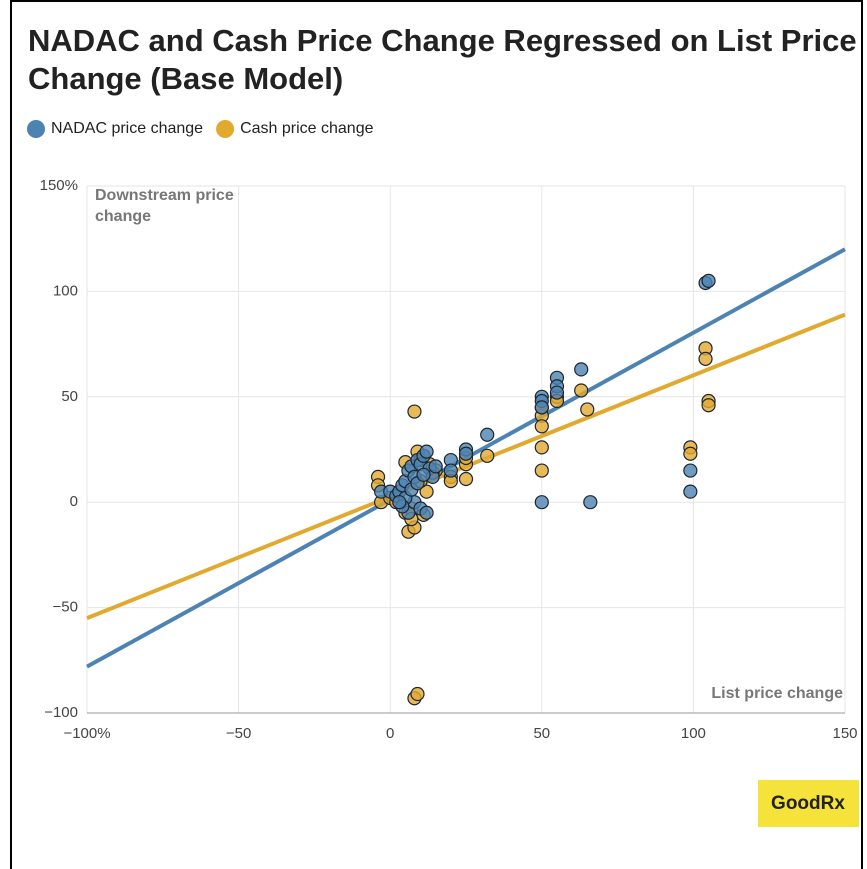 This screenshot has height=869, width=867. Describe the element at coordinates (693, 733) in the screenshot. I see `x-tick-label: 100` at that location.